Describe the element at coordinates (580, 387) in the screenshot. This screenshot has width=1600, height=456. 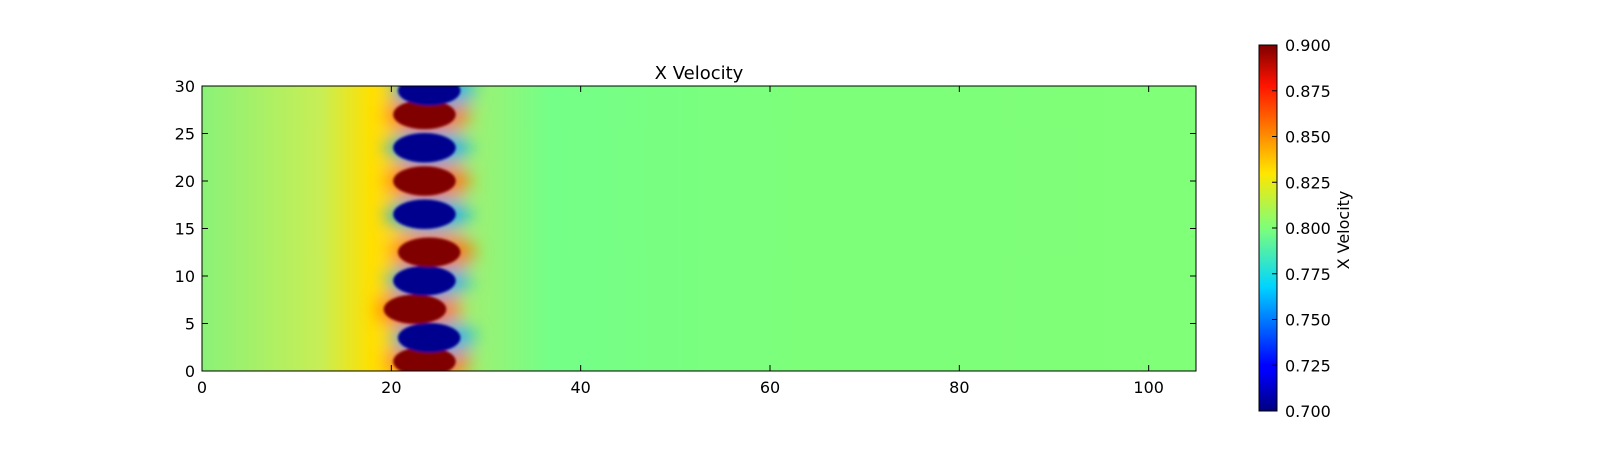
I see `x-tick-label-2: 40` at that location.